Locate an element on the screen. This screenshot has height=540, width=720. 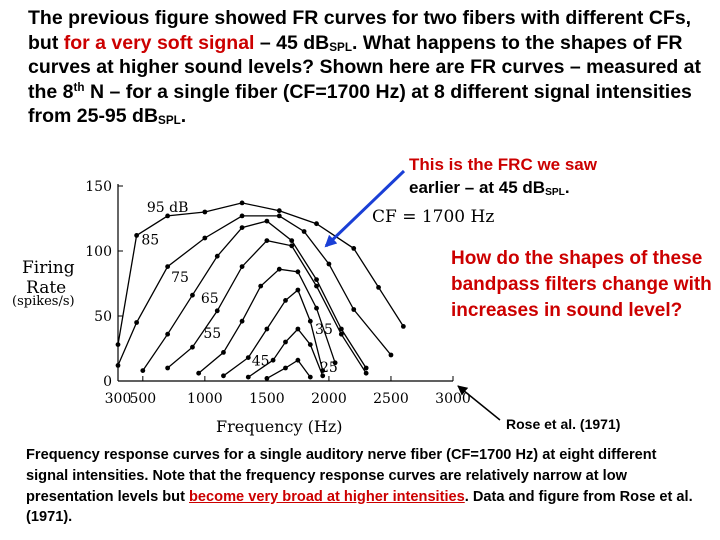
y-axis-label-line-2: Rate is located at coordinates (46, 288).